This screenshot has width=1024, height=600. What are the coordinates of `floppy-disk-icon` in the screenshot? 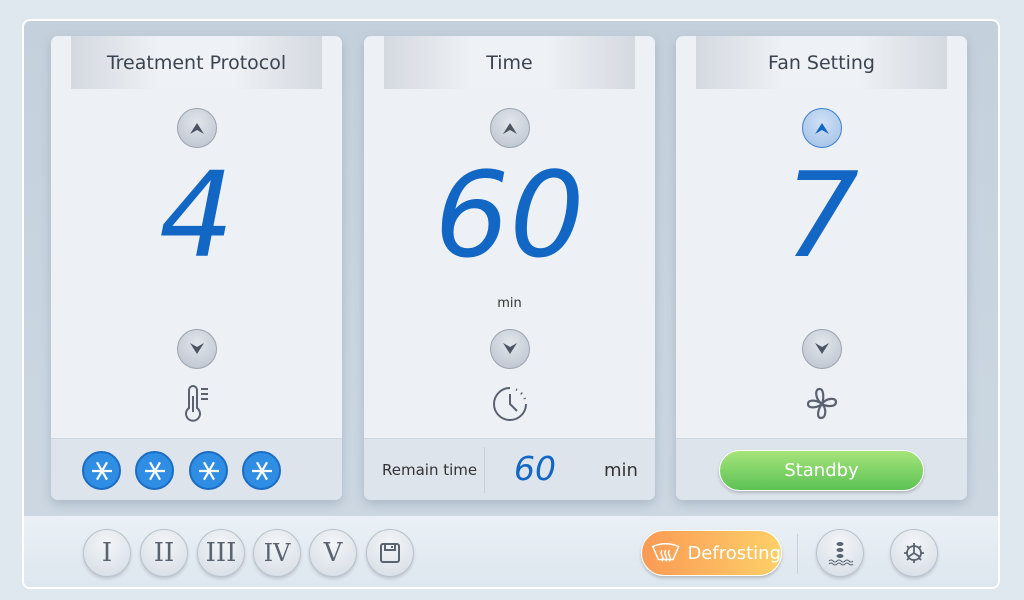 It's located at (390, 553).